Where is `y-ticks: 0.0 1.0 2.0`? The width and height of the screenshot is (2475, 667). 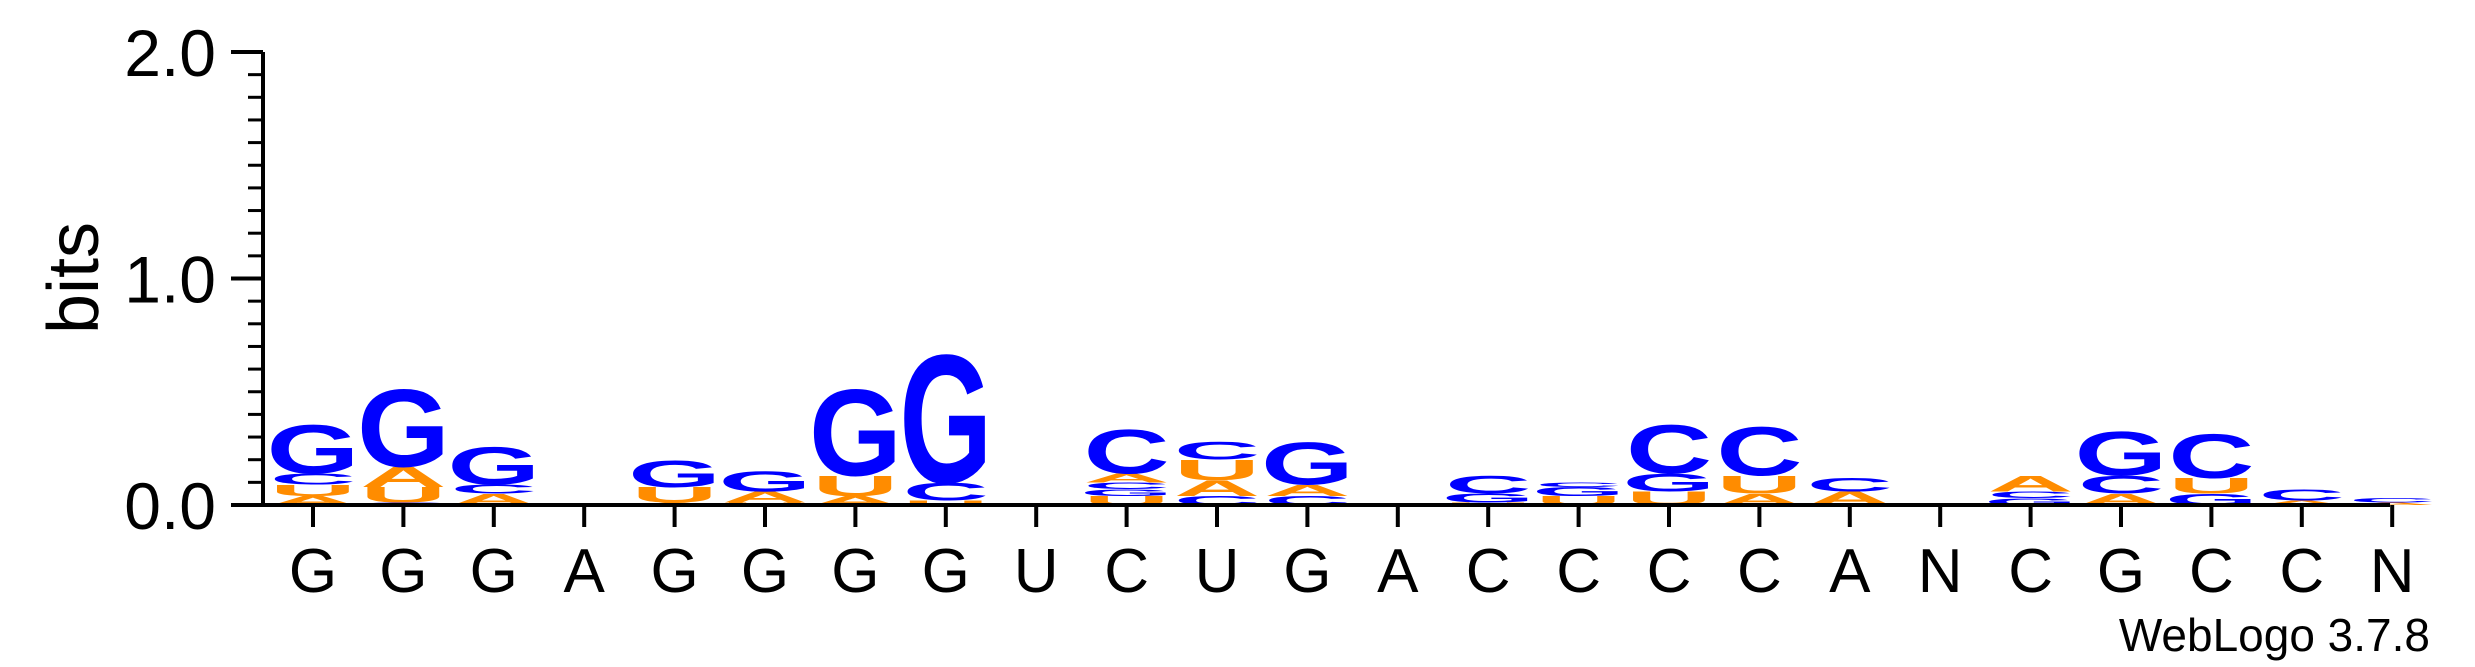 y-ticks: 0.0 1.0 2.0 is located at coordinates (193, 279).